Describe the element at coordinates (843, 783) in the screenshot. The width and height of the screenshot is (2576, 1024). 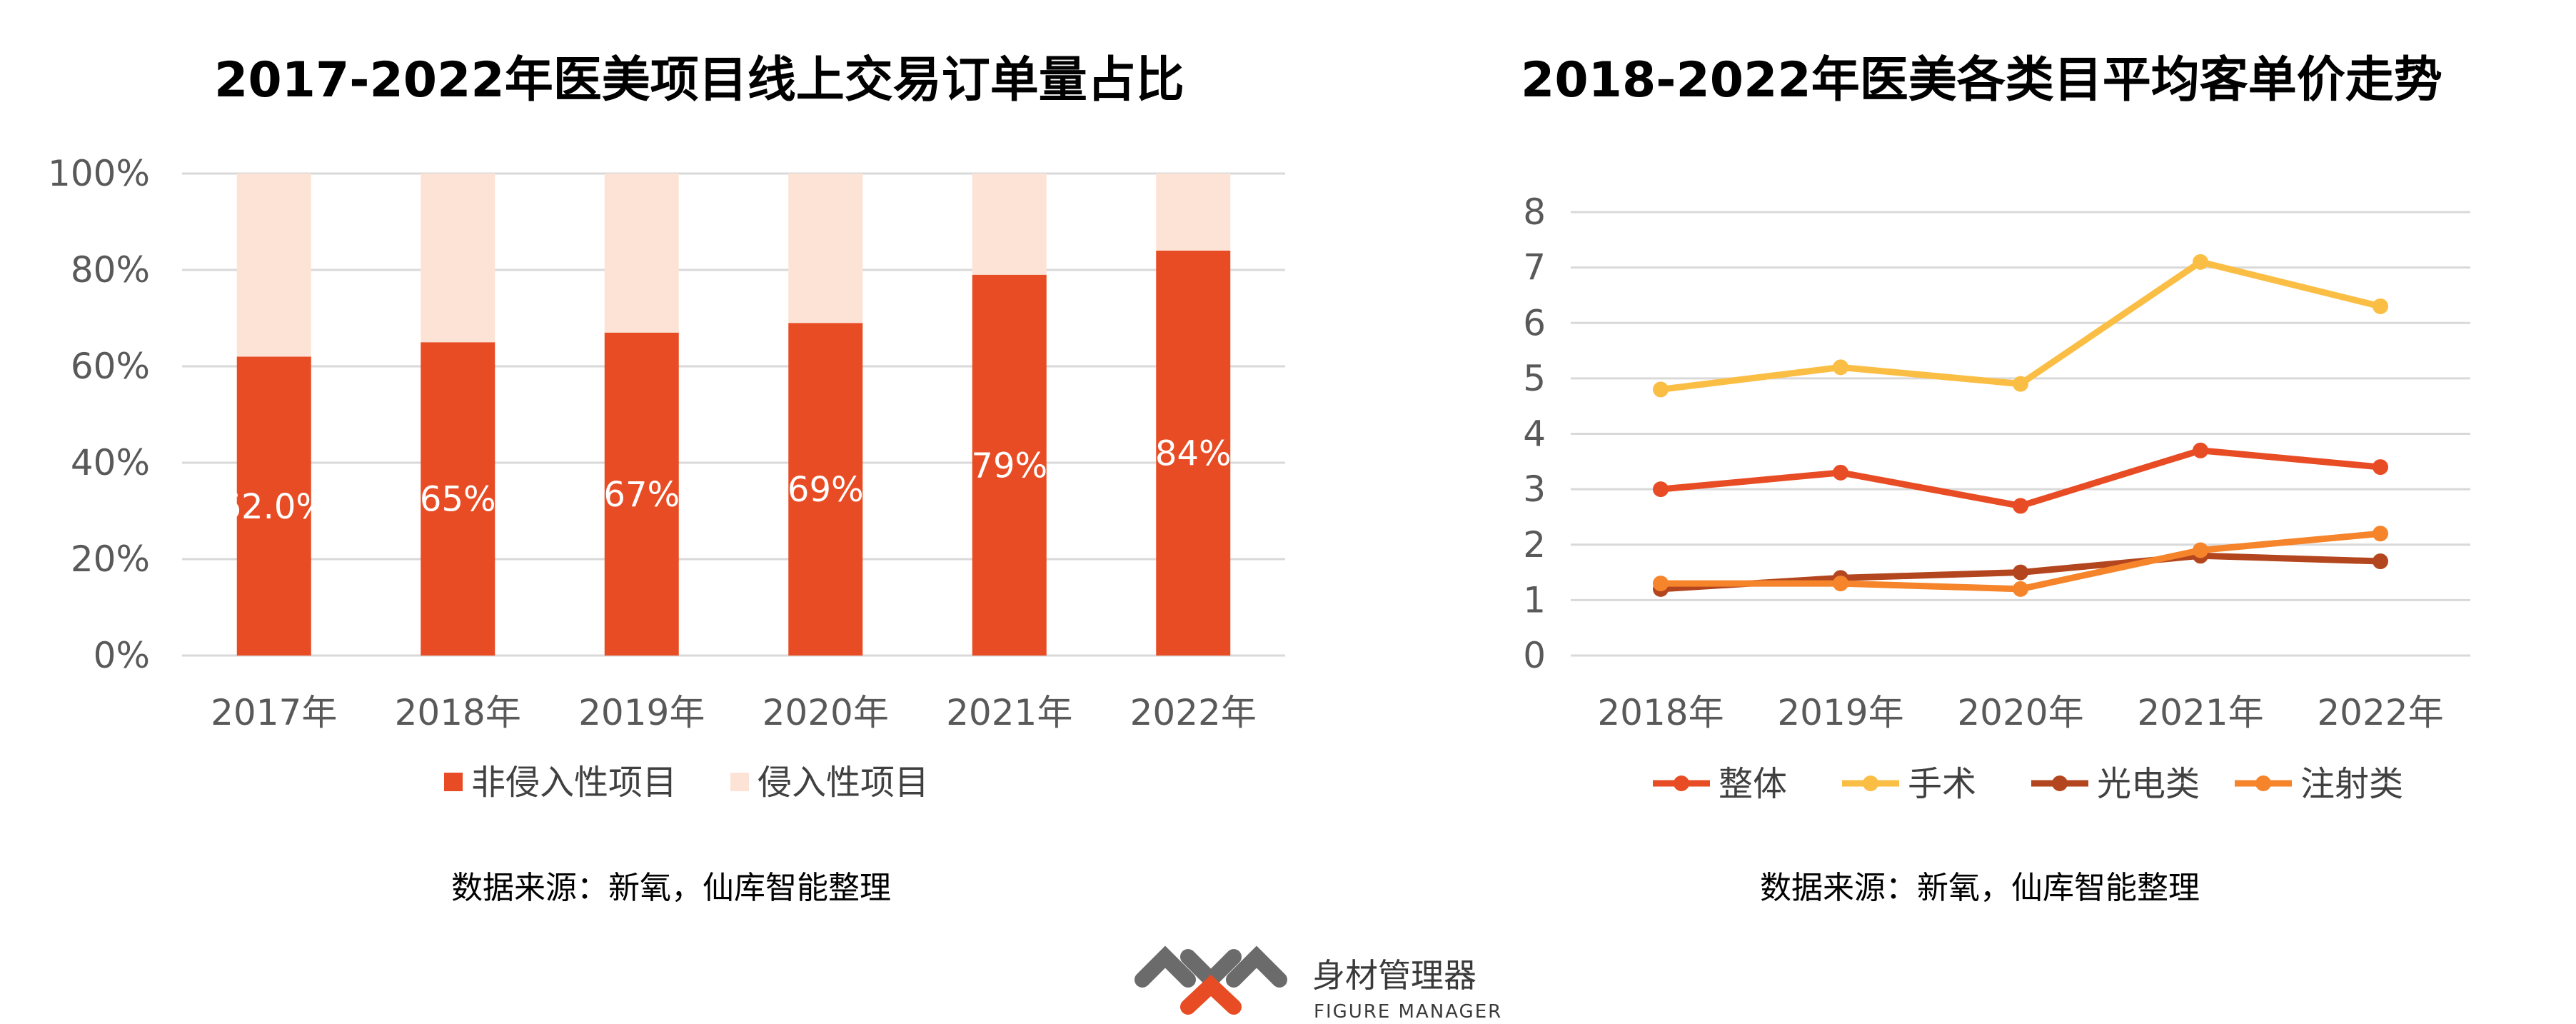
I see `left-legend-label: 侵入性项目` at that location.